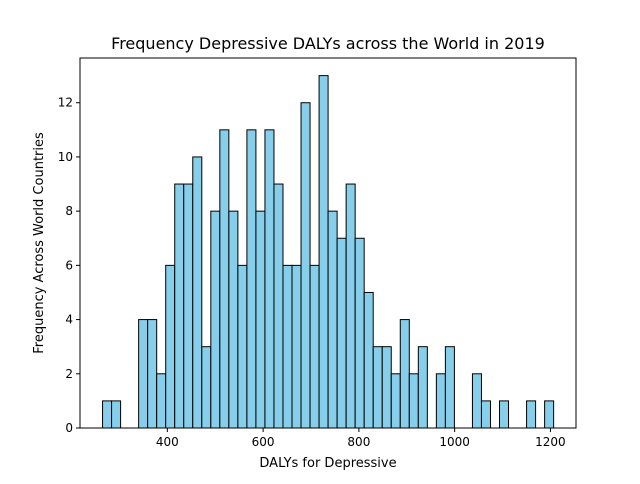 The height and width of the screenshot is (484, 640). What do you see at coordinates (167, 442) in the screenshot?
I see `x-tick-label: 400` at bounding box center [167, 442].